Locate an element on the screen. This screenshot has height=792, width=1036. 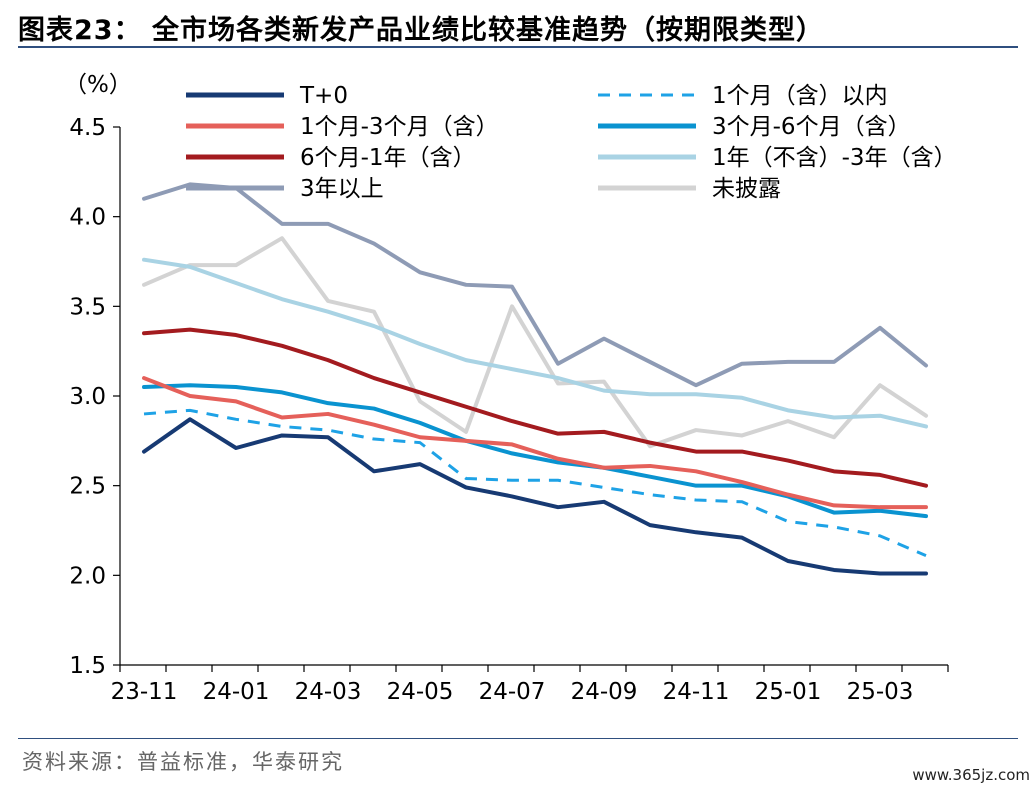
legend-label: 6个月-1年（含） is located at coordinates (388, 158).